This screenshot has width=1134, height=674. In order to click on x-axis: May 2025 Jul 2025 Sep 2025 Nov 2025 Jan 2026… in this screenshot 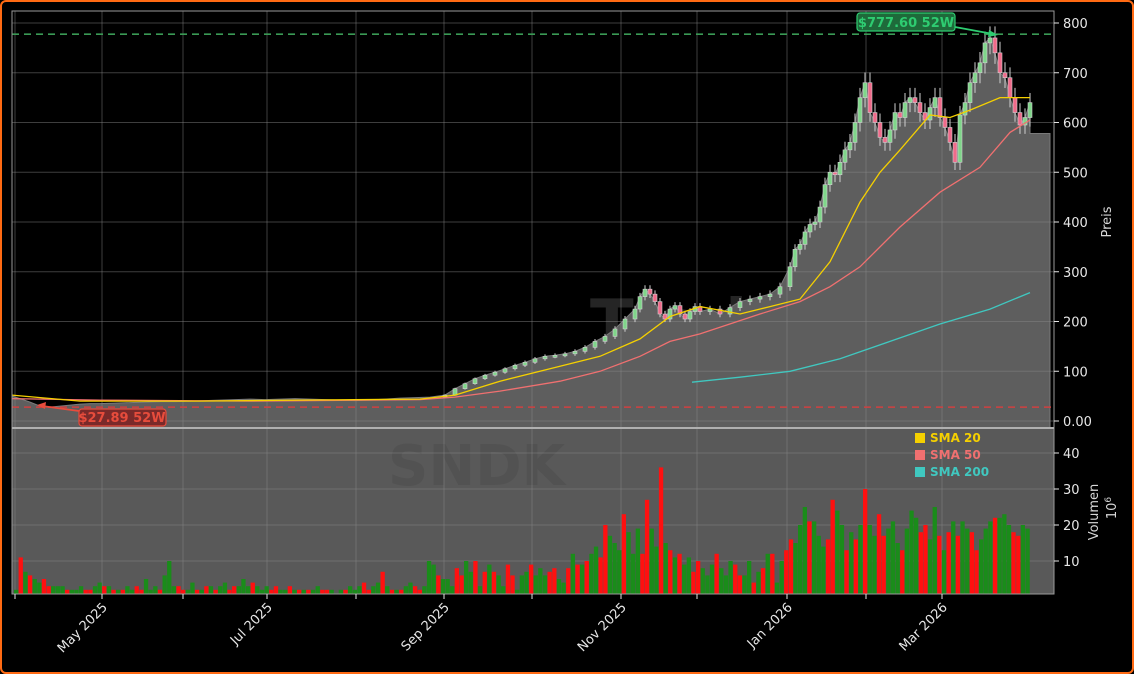, I will do `click(482, 625)`.